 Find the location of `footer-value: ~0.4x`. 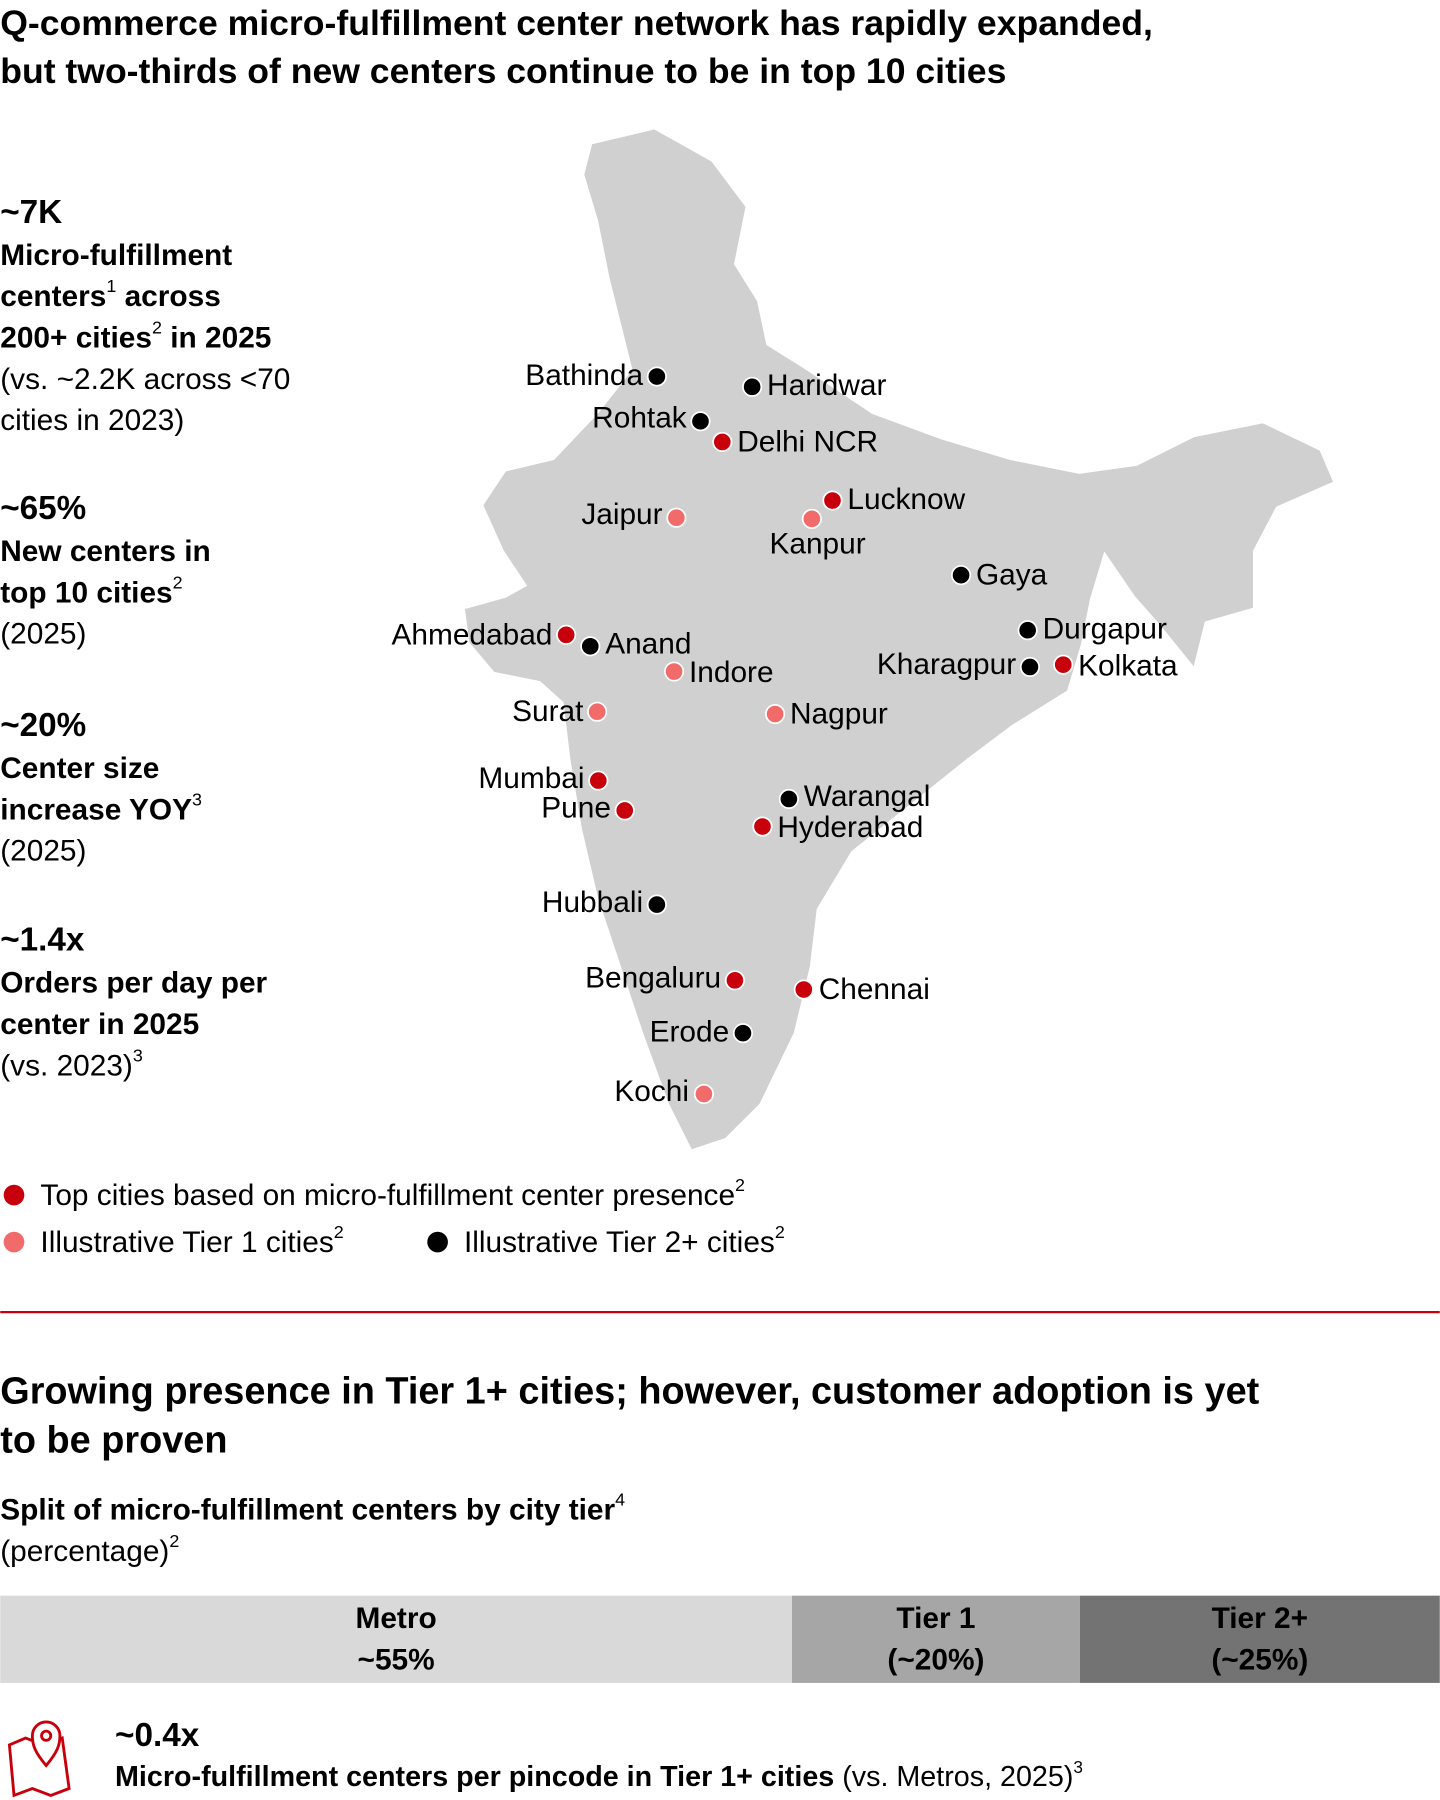

footer-value: ~0.4x is located at coordinates (157, 1735).